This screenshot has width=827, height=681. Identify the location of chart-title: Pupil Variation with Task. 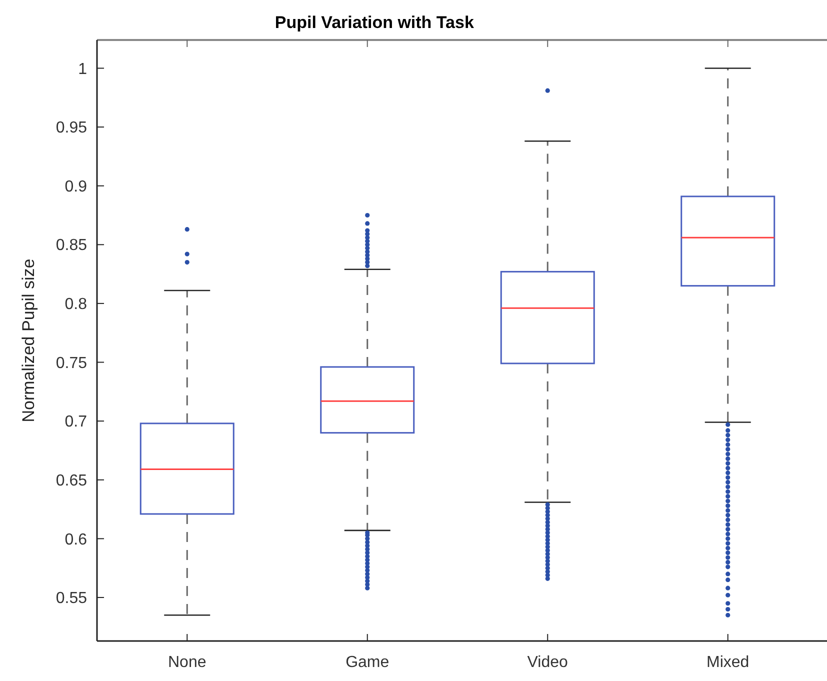
(374, 22).